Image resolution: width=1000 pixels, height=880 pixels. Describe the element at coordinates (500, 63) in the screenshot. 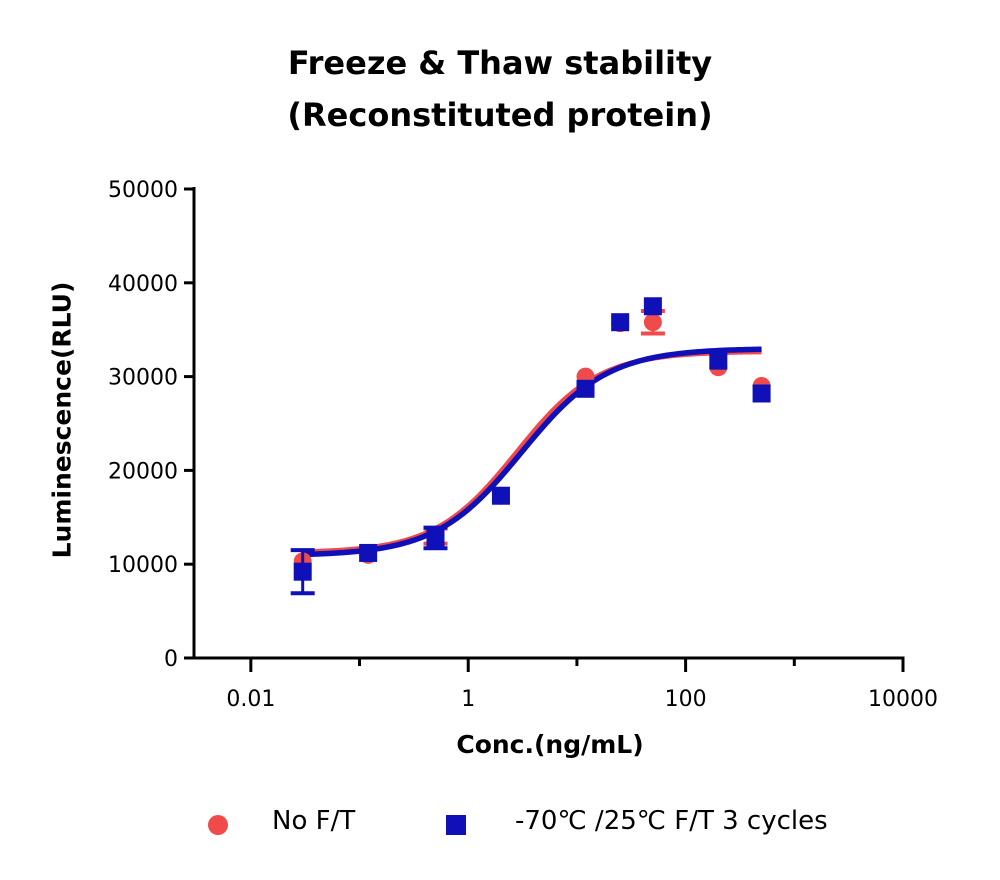

I see `chart-title-line-1: Freeze & Thaw stability` at that location.